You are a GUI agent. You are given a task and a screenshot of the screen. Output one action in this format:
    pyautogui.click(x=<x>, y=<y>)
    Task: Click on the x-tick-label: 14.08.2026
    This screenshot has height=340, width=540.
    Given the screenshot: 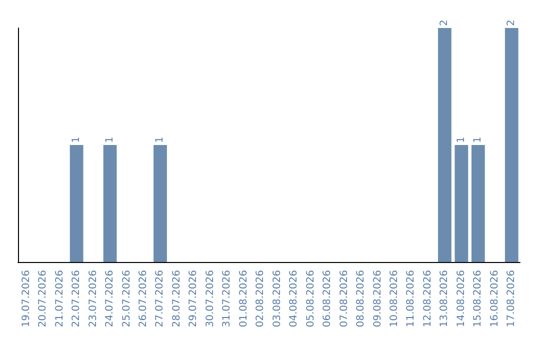 What is the action you would take?
    pyautogui.click(x=461, y=299)
    